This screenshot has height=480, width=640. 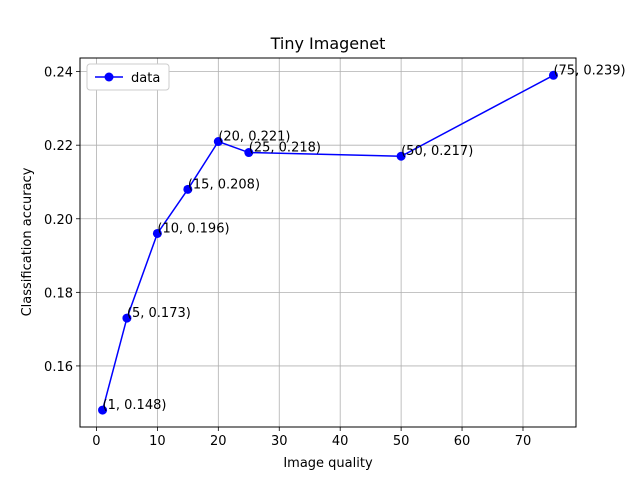 What do you see at coordinates (109, 77) in the screenshot?
I see `legend-marker` at bounding box center [109, 77].